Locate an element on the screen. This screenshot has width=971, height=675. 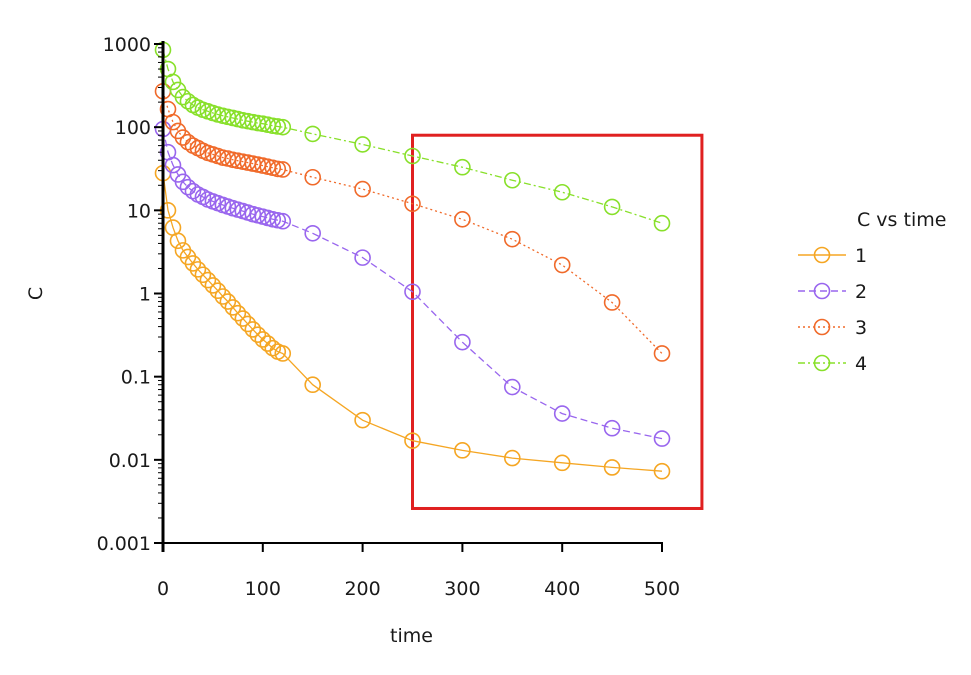
legend-item-1: 1 is located at coordinates (832, 256).